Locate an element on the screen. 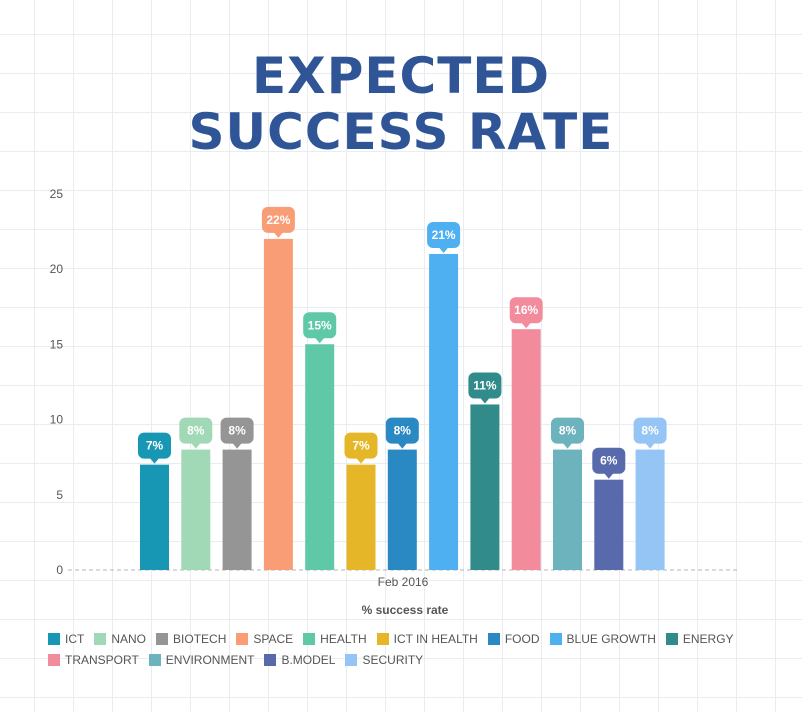 This screenshot has height=712, width=802. legend-item: BLUE GROWTH is located at coordinates (602, 638).